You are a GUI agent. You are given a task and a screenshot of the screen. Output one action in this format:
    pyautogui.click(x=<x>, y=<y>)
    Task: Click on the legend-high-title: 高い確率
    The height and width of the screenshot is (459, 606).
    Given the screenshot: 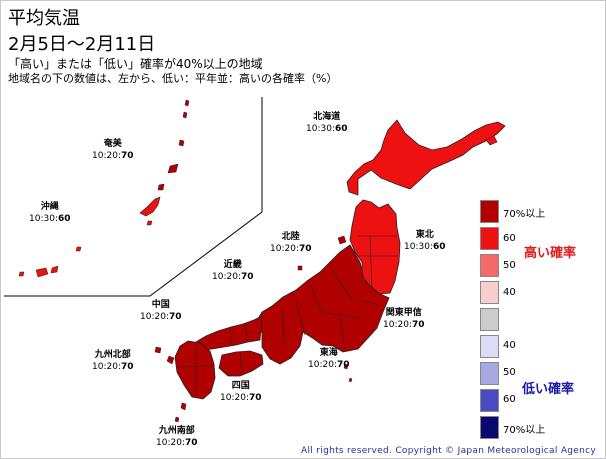 What is the action you would take?
    pyautogui.click(x=550, y=253)
    